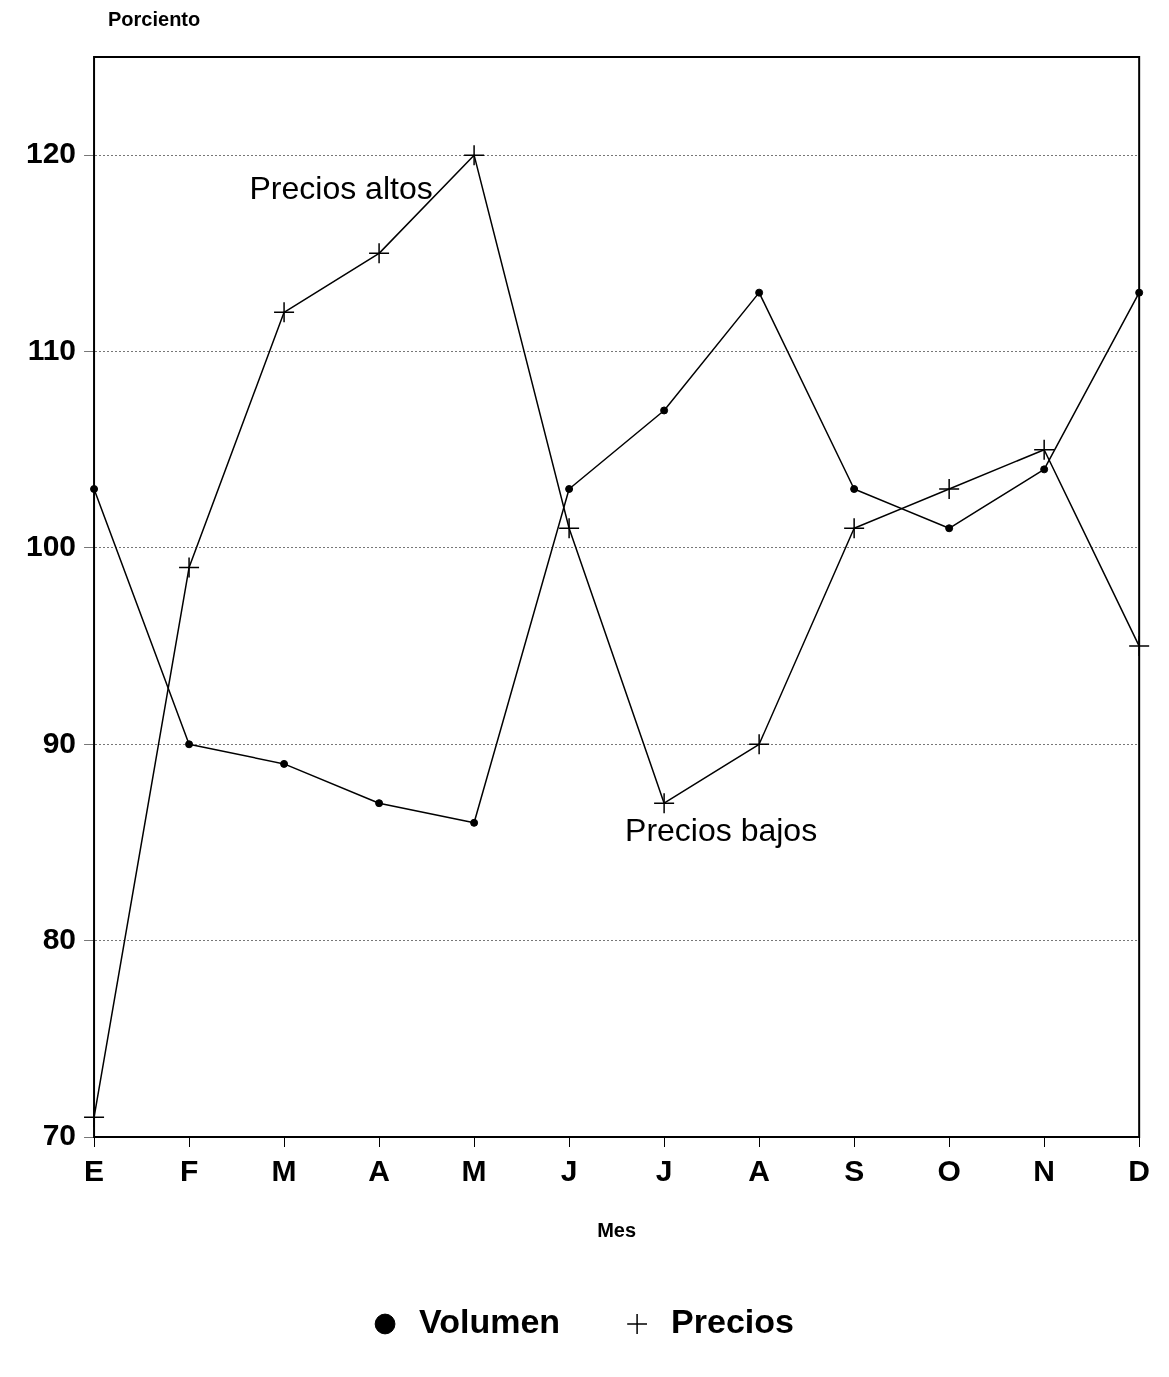  I want to click on x-tick-label: S, so click(854, 1171).